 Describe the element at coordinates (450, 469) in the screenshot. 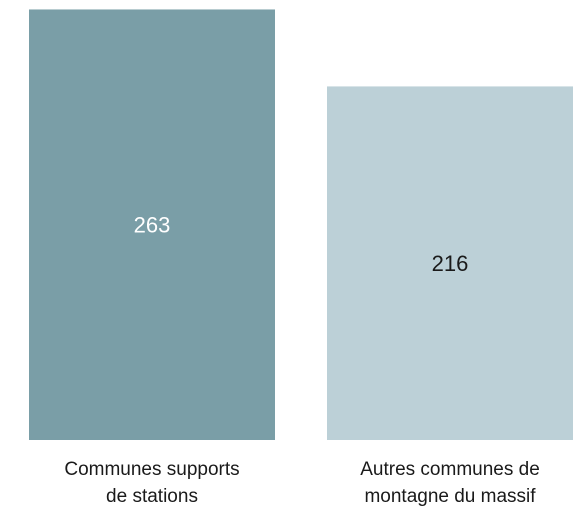

I see `category-label-2-line-1: Autres communes de` at that location.